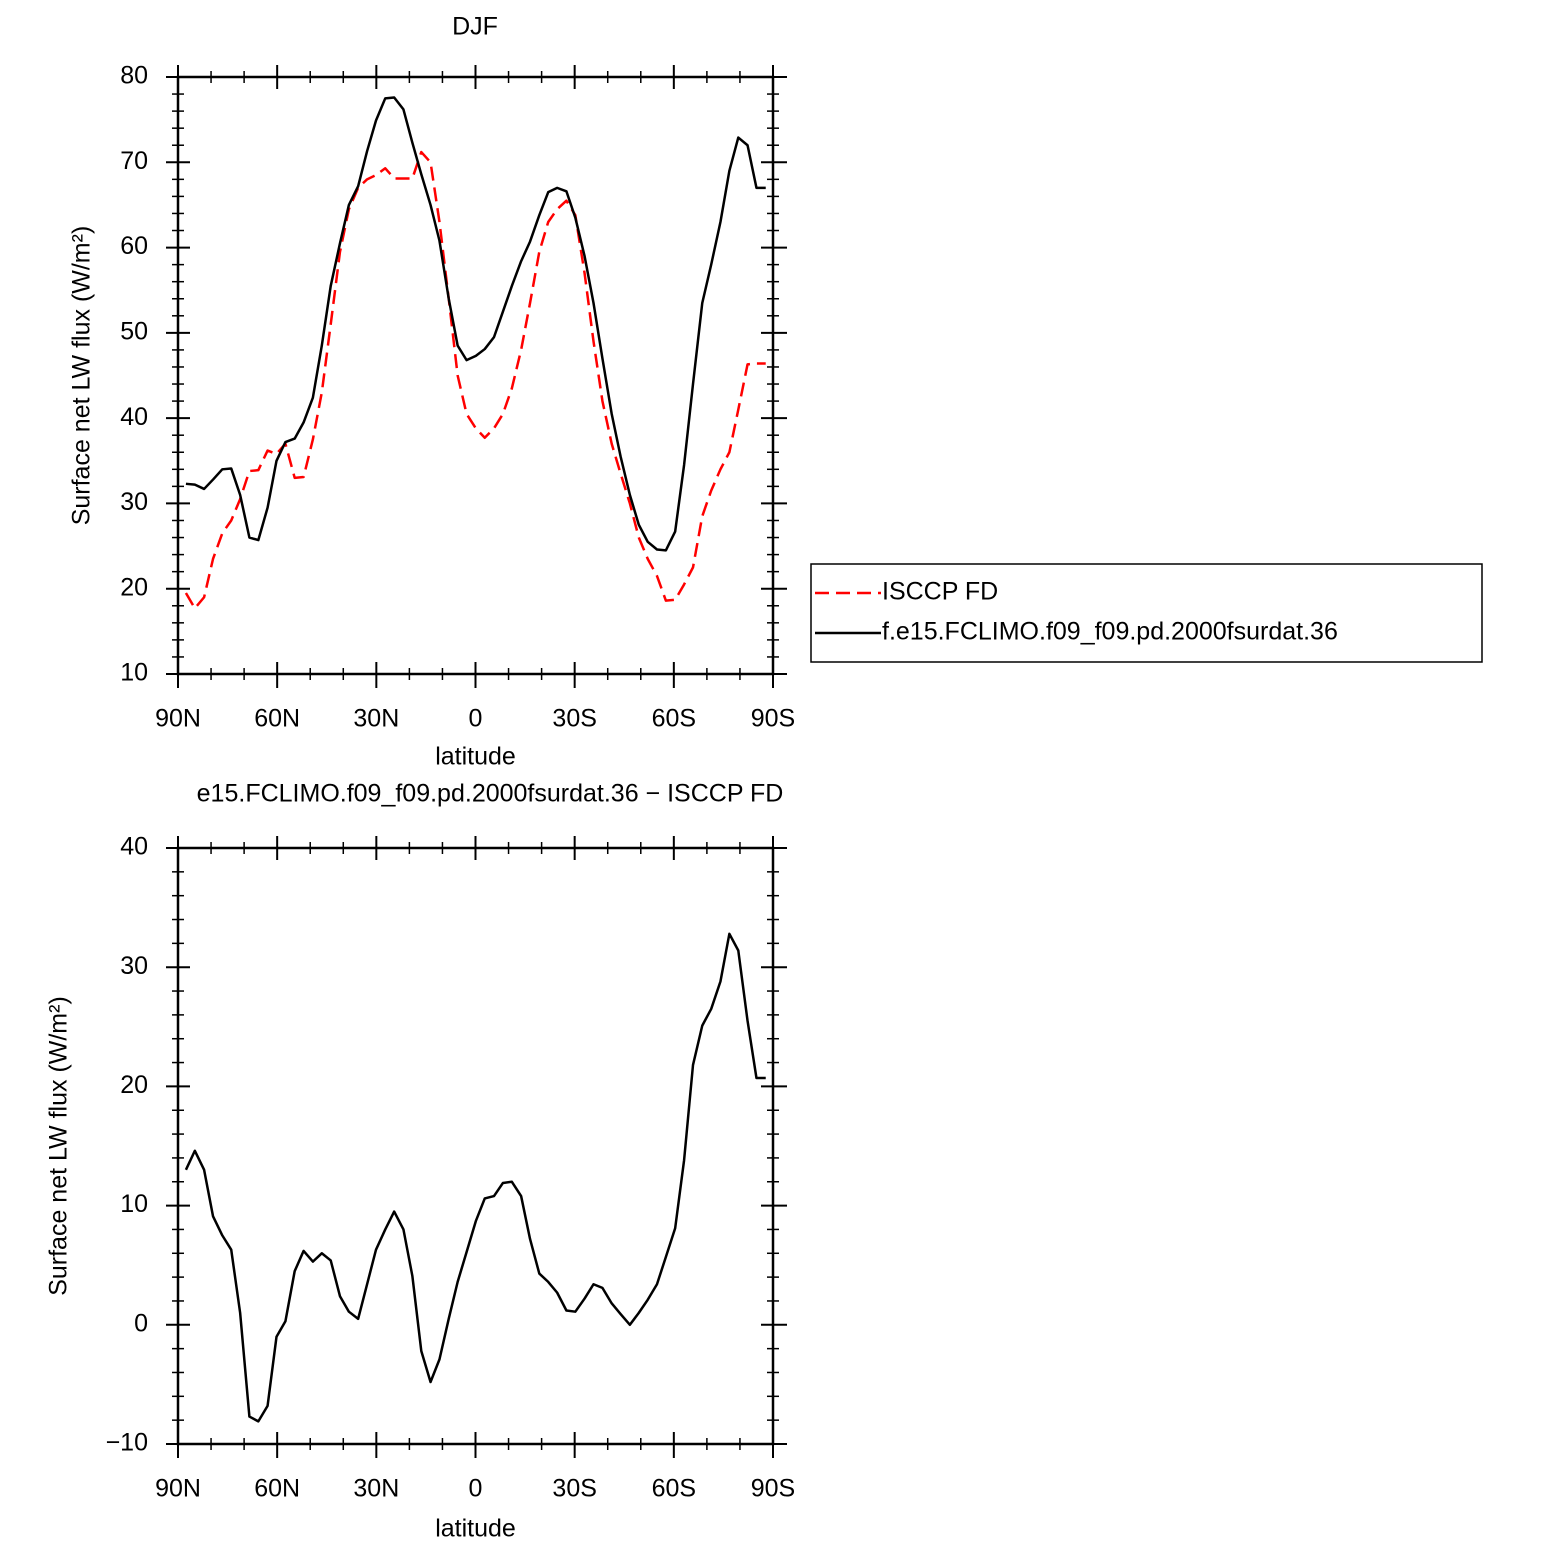 The image size is (1549, 1552). I want to click on y-tick-label: 70, so click(134, 161).